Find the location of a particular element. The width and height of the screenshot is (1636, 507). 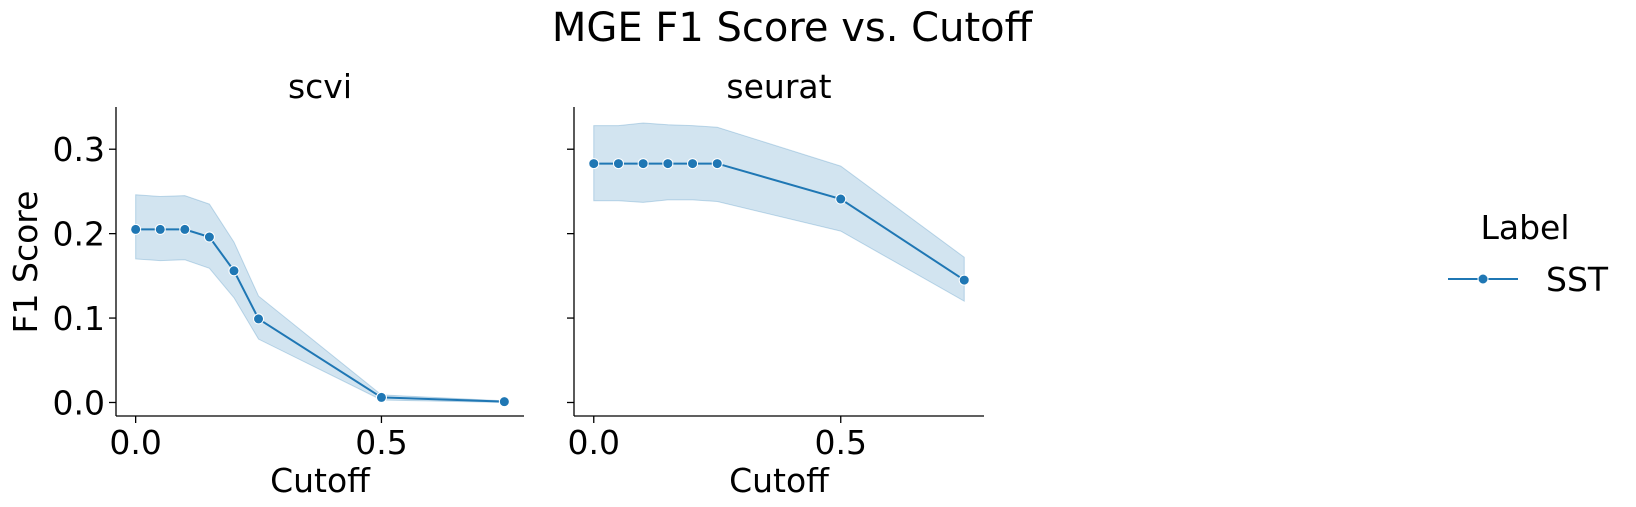

y-axis-label: F1 Score is located at coordinates (25, 262).